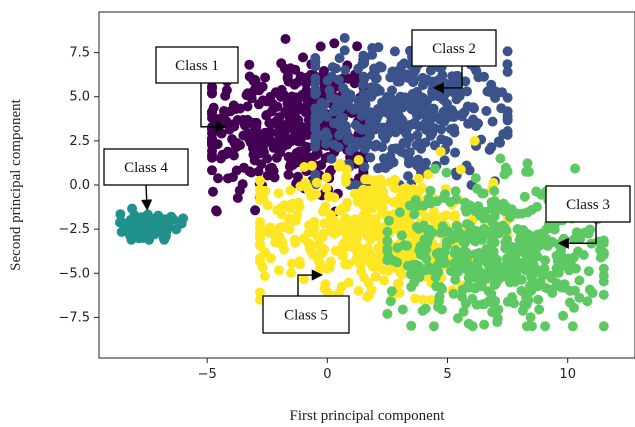 Image resolution: width=635 pixels, height=427 pixels. What do you see at coordinates (567, 374) in the screenshot?
I see `x-tick-label: 10` at bounding box center [567, 374].